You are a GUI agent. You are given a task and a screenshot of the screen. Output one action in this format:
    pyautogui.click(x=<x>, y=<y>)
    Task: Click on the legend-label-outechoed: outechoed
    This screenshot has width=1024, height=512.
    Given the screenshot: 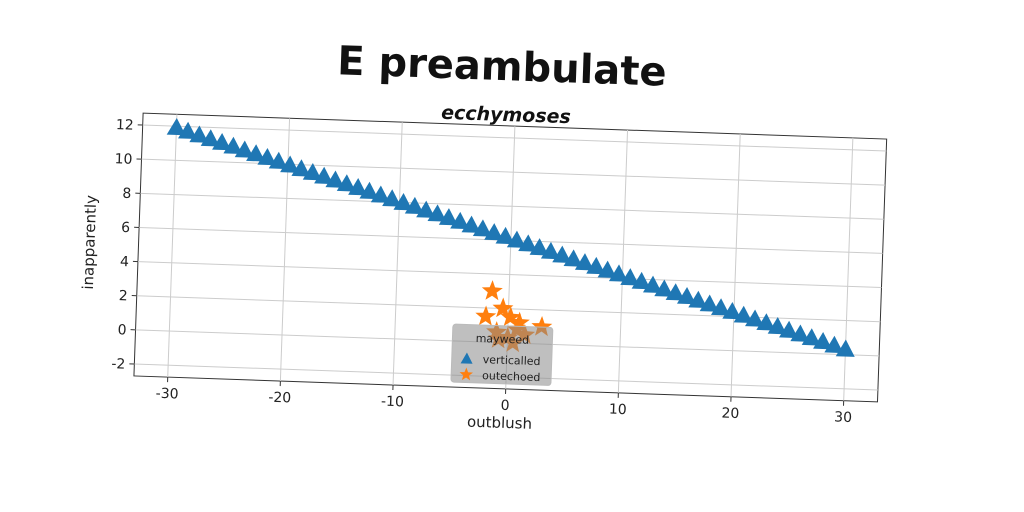 What is the action you would take?
    pyautogui.click(x=511, y=376)
    